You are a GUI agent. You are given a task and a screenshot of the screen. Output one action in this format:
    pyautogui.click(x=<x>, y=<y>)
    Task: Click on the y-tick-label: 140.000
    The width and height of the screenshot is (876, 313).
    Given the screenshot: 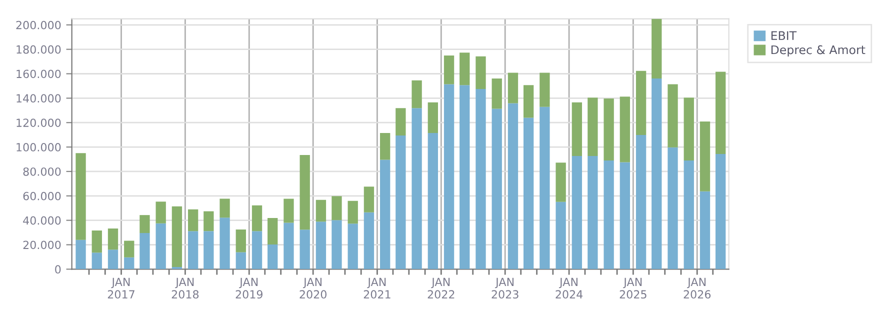 What is the action you would take?
    pyautogui.click(x=38, y=98)
    